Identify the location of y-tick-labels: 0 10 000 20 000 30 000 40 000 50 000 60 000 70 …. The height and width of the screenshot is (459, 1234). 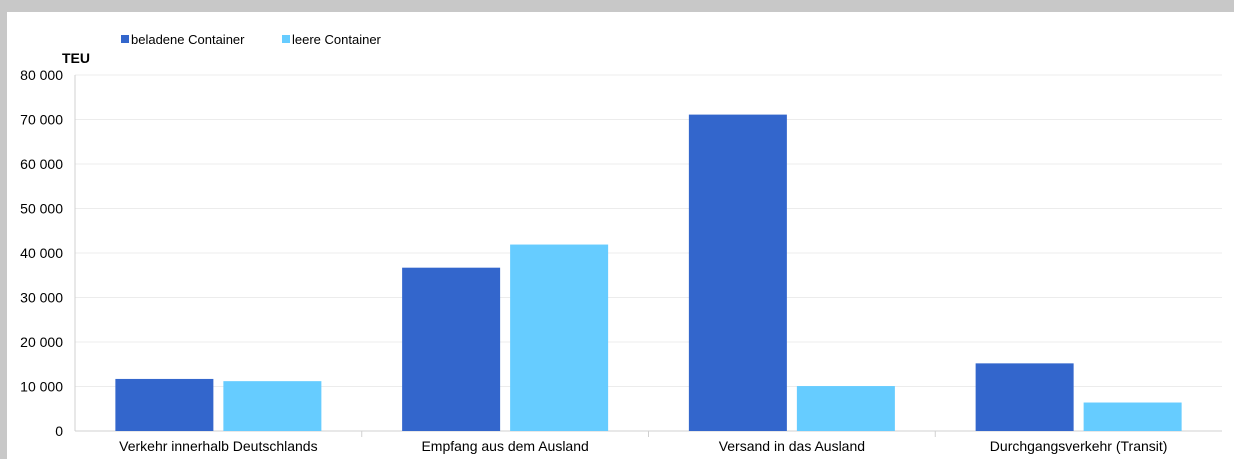
(41, 253).